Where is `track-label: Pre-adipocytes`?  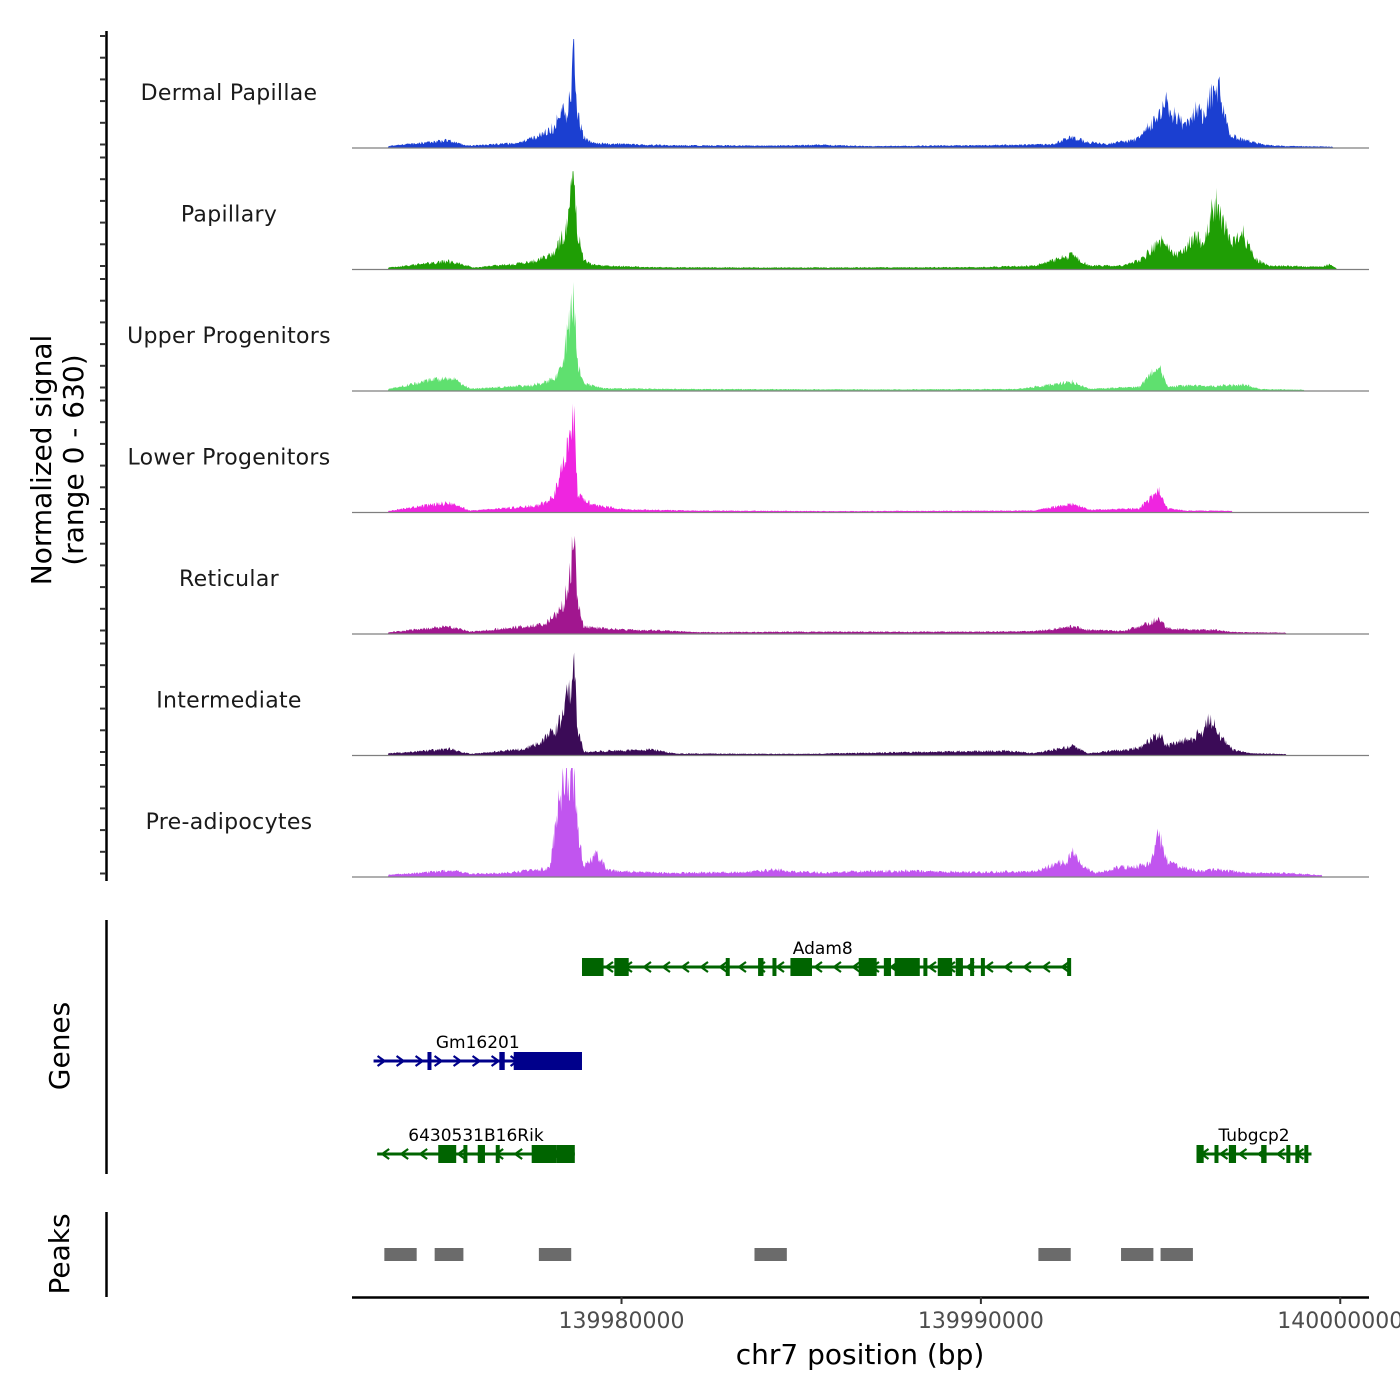 track-label: Pre-adipocytes is located at coordinates (229, 822).